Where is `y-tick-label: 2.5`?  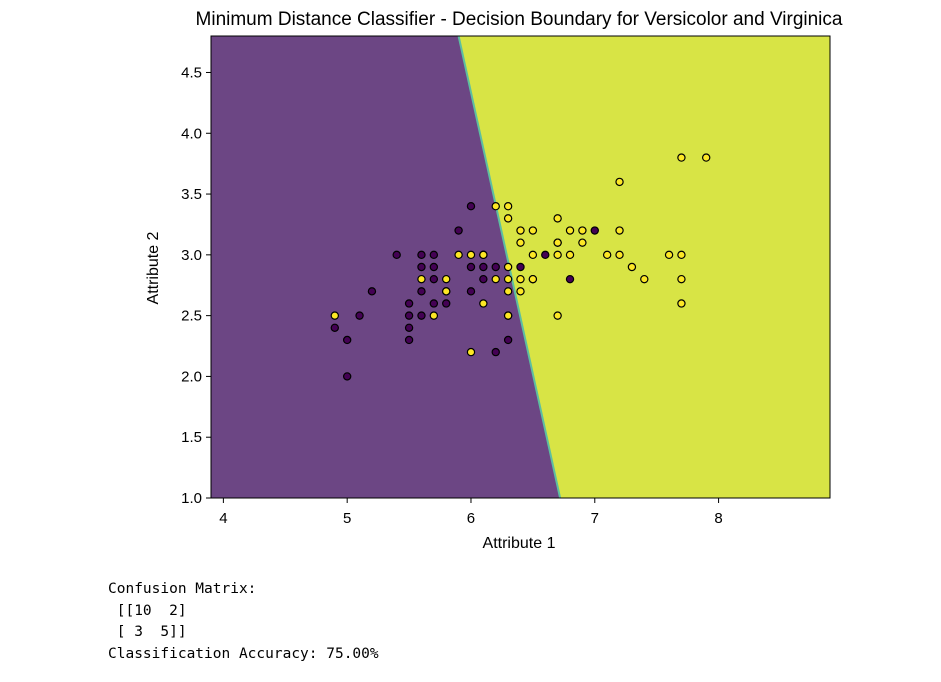
y-tick-label: 2.5 is located at coordinates (191, 316).